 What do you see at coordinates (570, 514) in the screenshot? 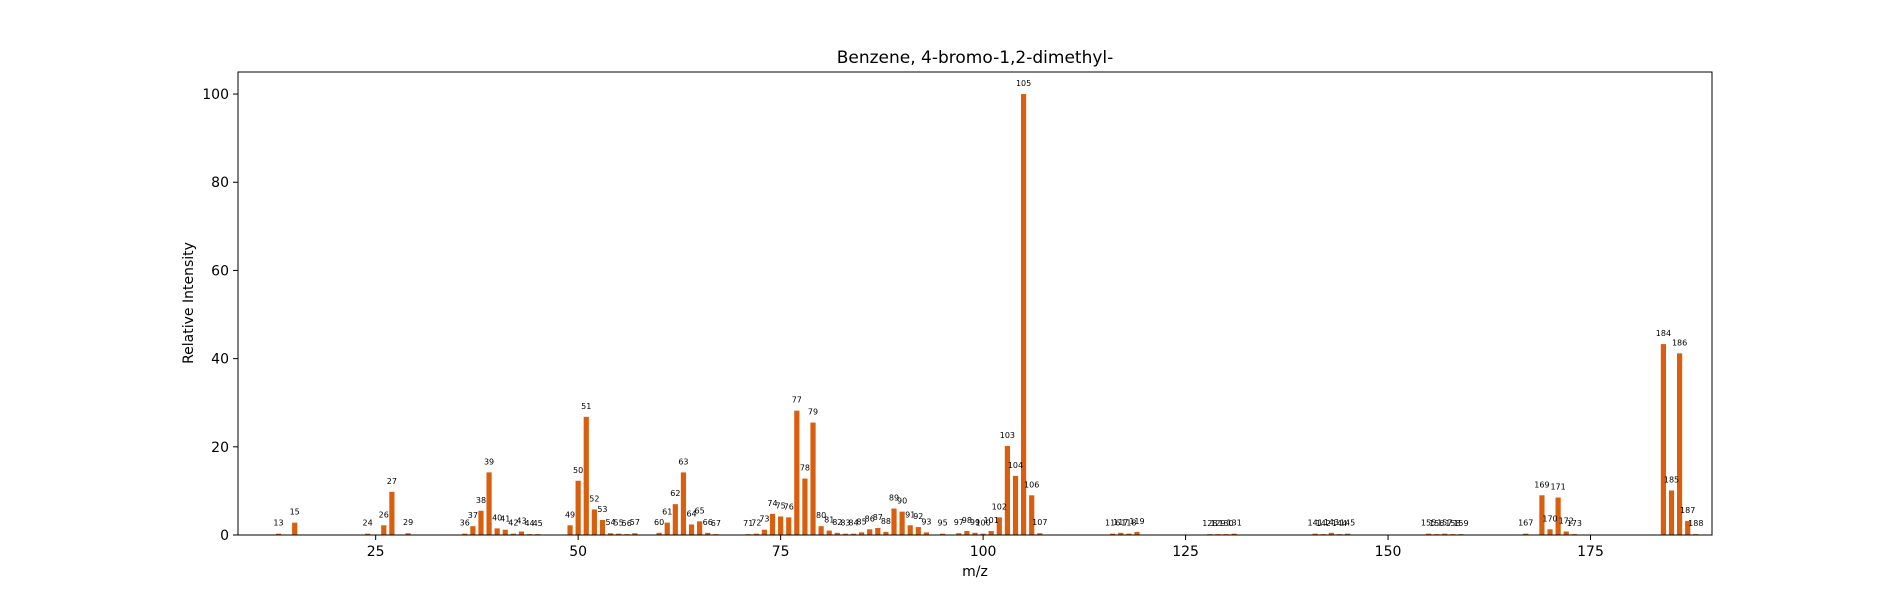
I see `peak-label-49: 49` at bounding box center [570, 514].